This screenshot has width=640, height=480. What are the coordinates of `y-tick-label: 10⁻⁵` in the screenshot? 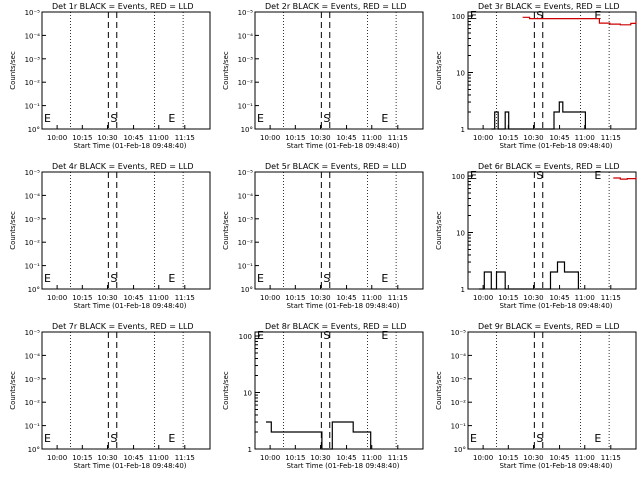 It's located at (246, 13).